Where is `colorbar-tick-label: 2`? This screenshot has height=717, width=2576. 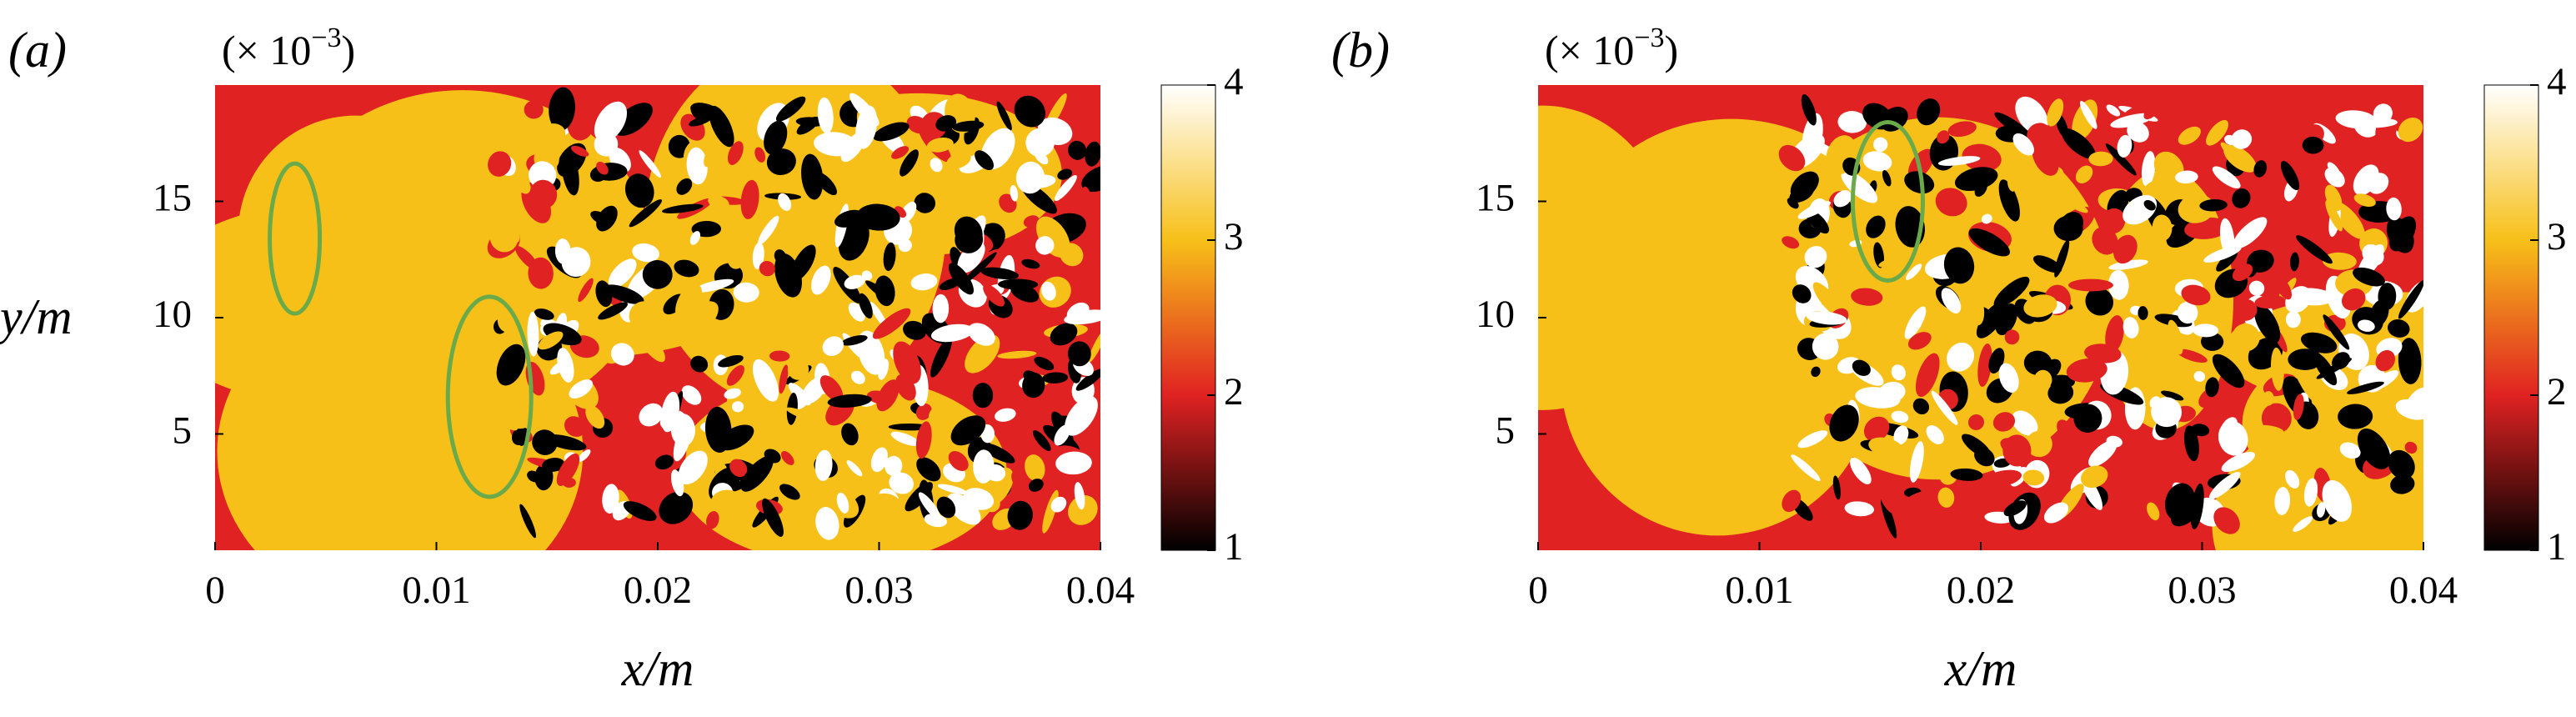 colorbar-tick-label: 2 is located at coordinates (1234, 392).